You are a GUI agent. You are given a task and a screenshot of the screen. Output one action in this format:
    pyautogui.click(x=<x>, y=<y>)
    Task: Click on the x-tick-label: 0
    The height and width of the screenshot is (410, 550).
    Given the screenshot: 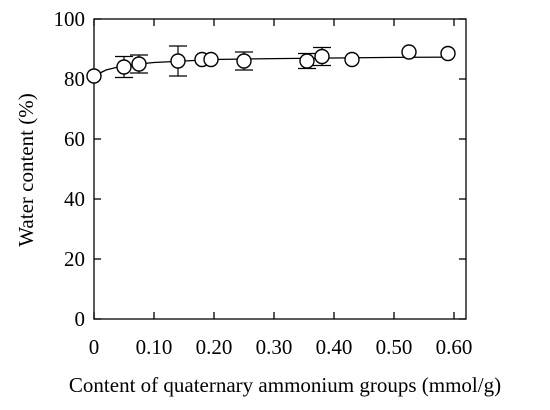 What is the action you would take?
    pyautogui.click(x=94, y=347)
    